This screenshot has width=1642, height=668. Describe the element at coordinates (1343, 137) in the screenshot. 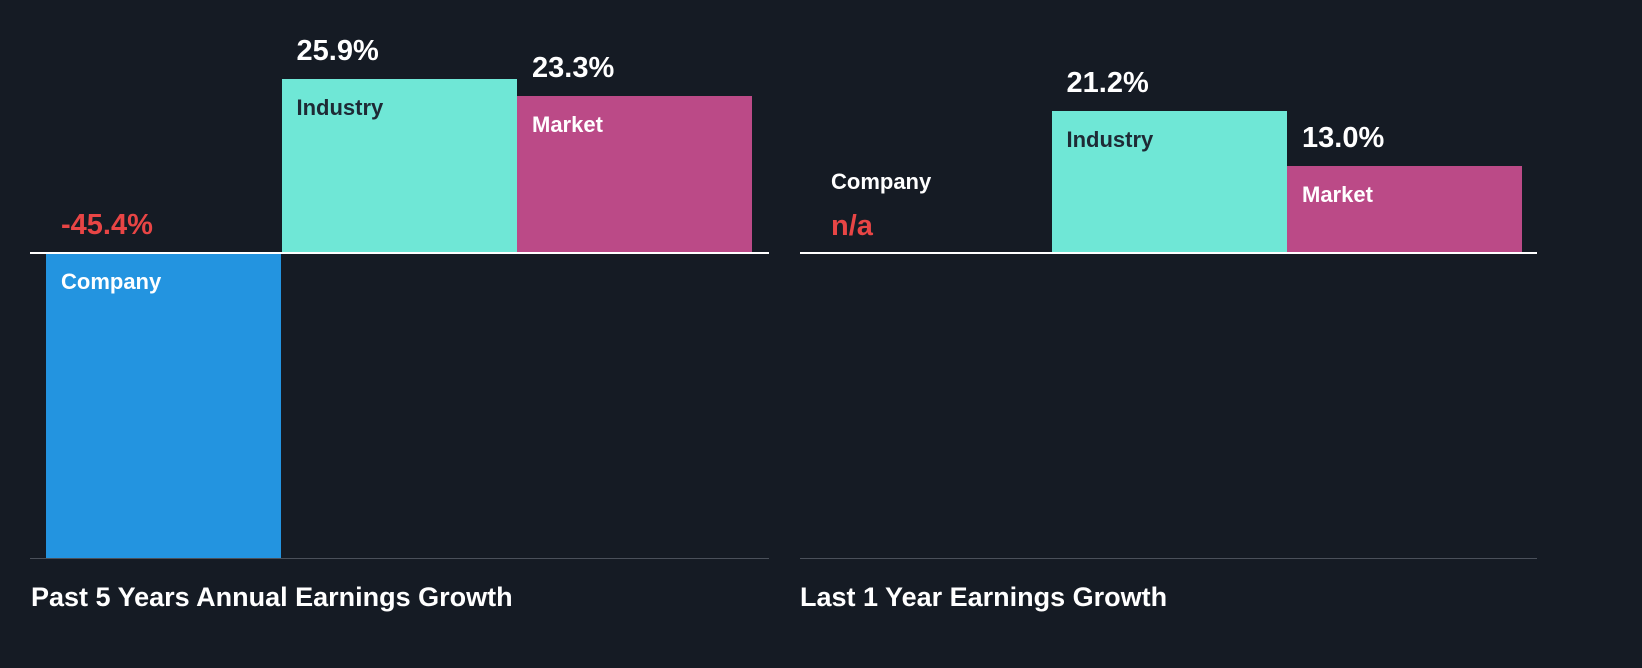

I see `market-value: 13.0%` at that location.